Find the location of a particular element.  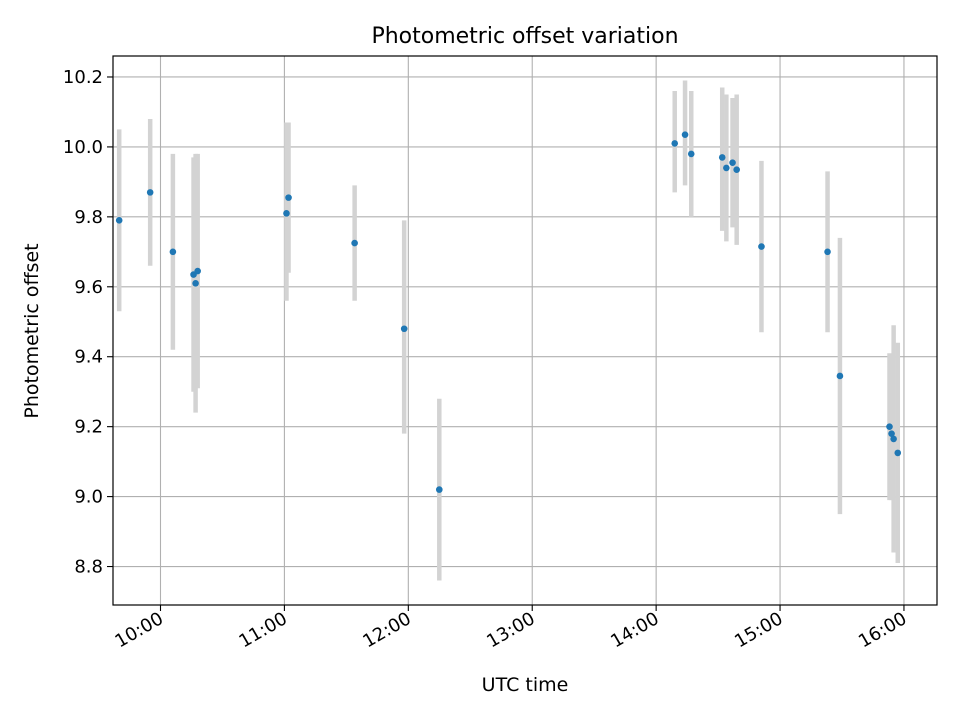

y-tick-label: 8.8 is located at coordinates (88, 567).